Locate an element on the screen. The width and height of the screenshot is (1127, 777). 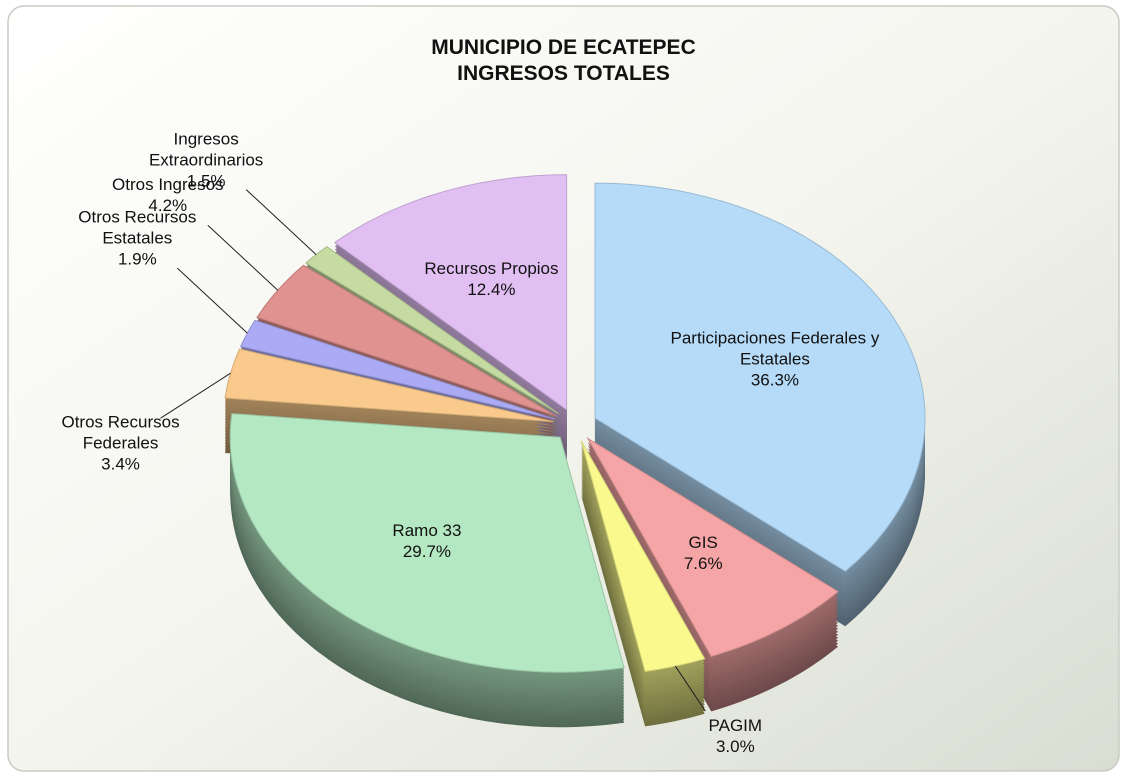
label-name: Participaciones Federales y Estatales is located at coordinates (775, 348).